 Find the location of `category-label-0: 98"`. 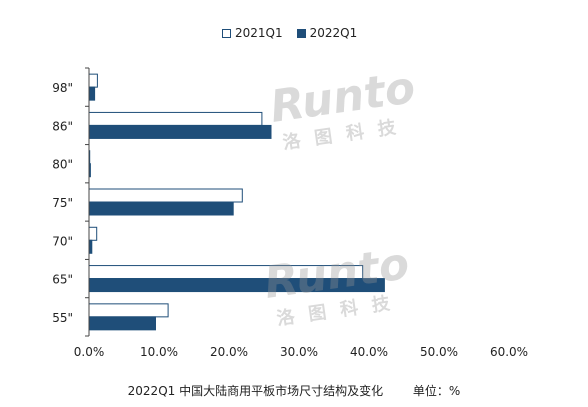

category-label-0: 98" is located at coordinates (62, 88).